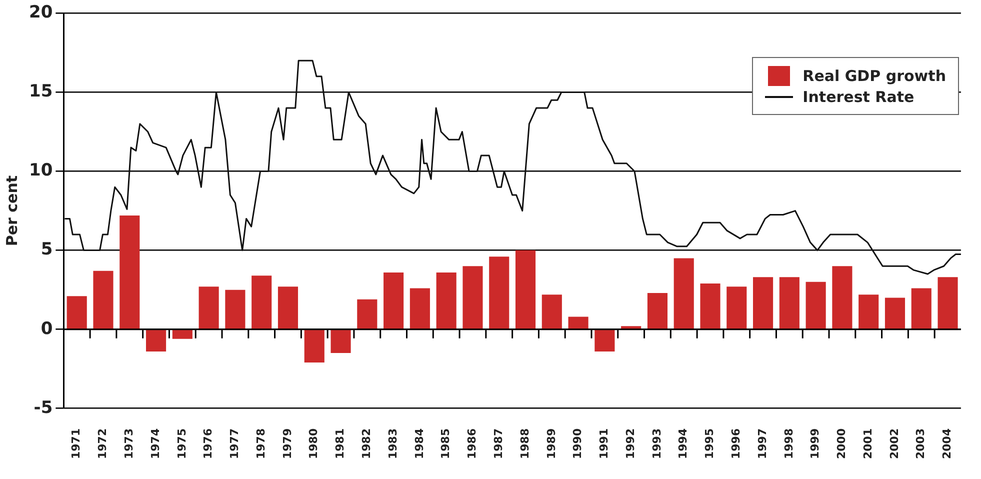  Describe the element at coordinates (103, 444) in the screenshot. I see `x-tick-label: 1972` at that location.